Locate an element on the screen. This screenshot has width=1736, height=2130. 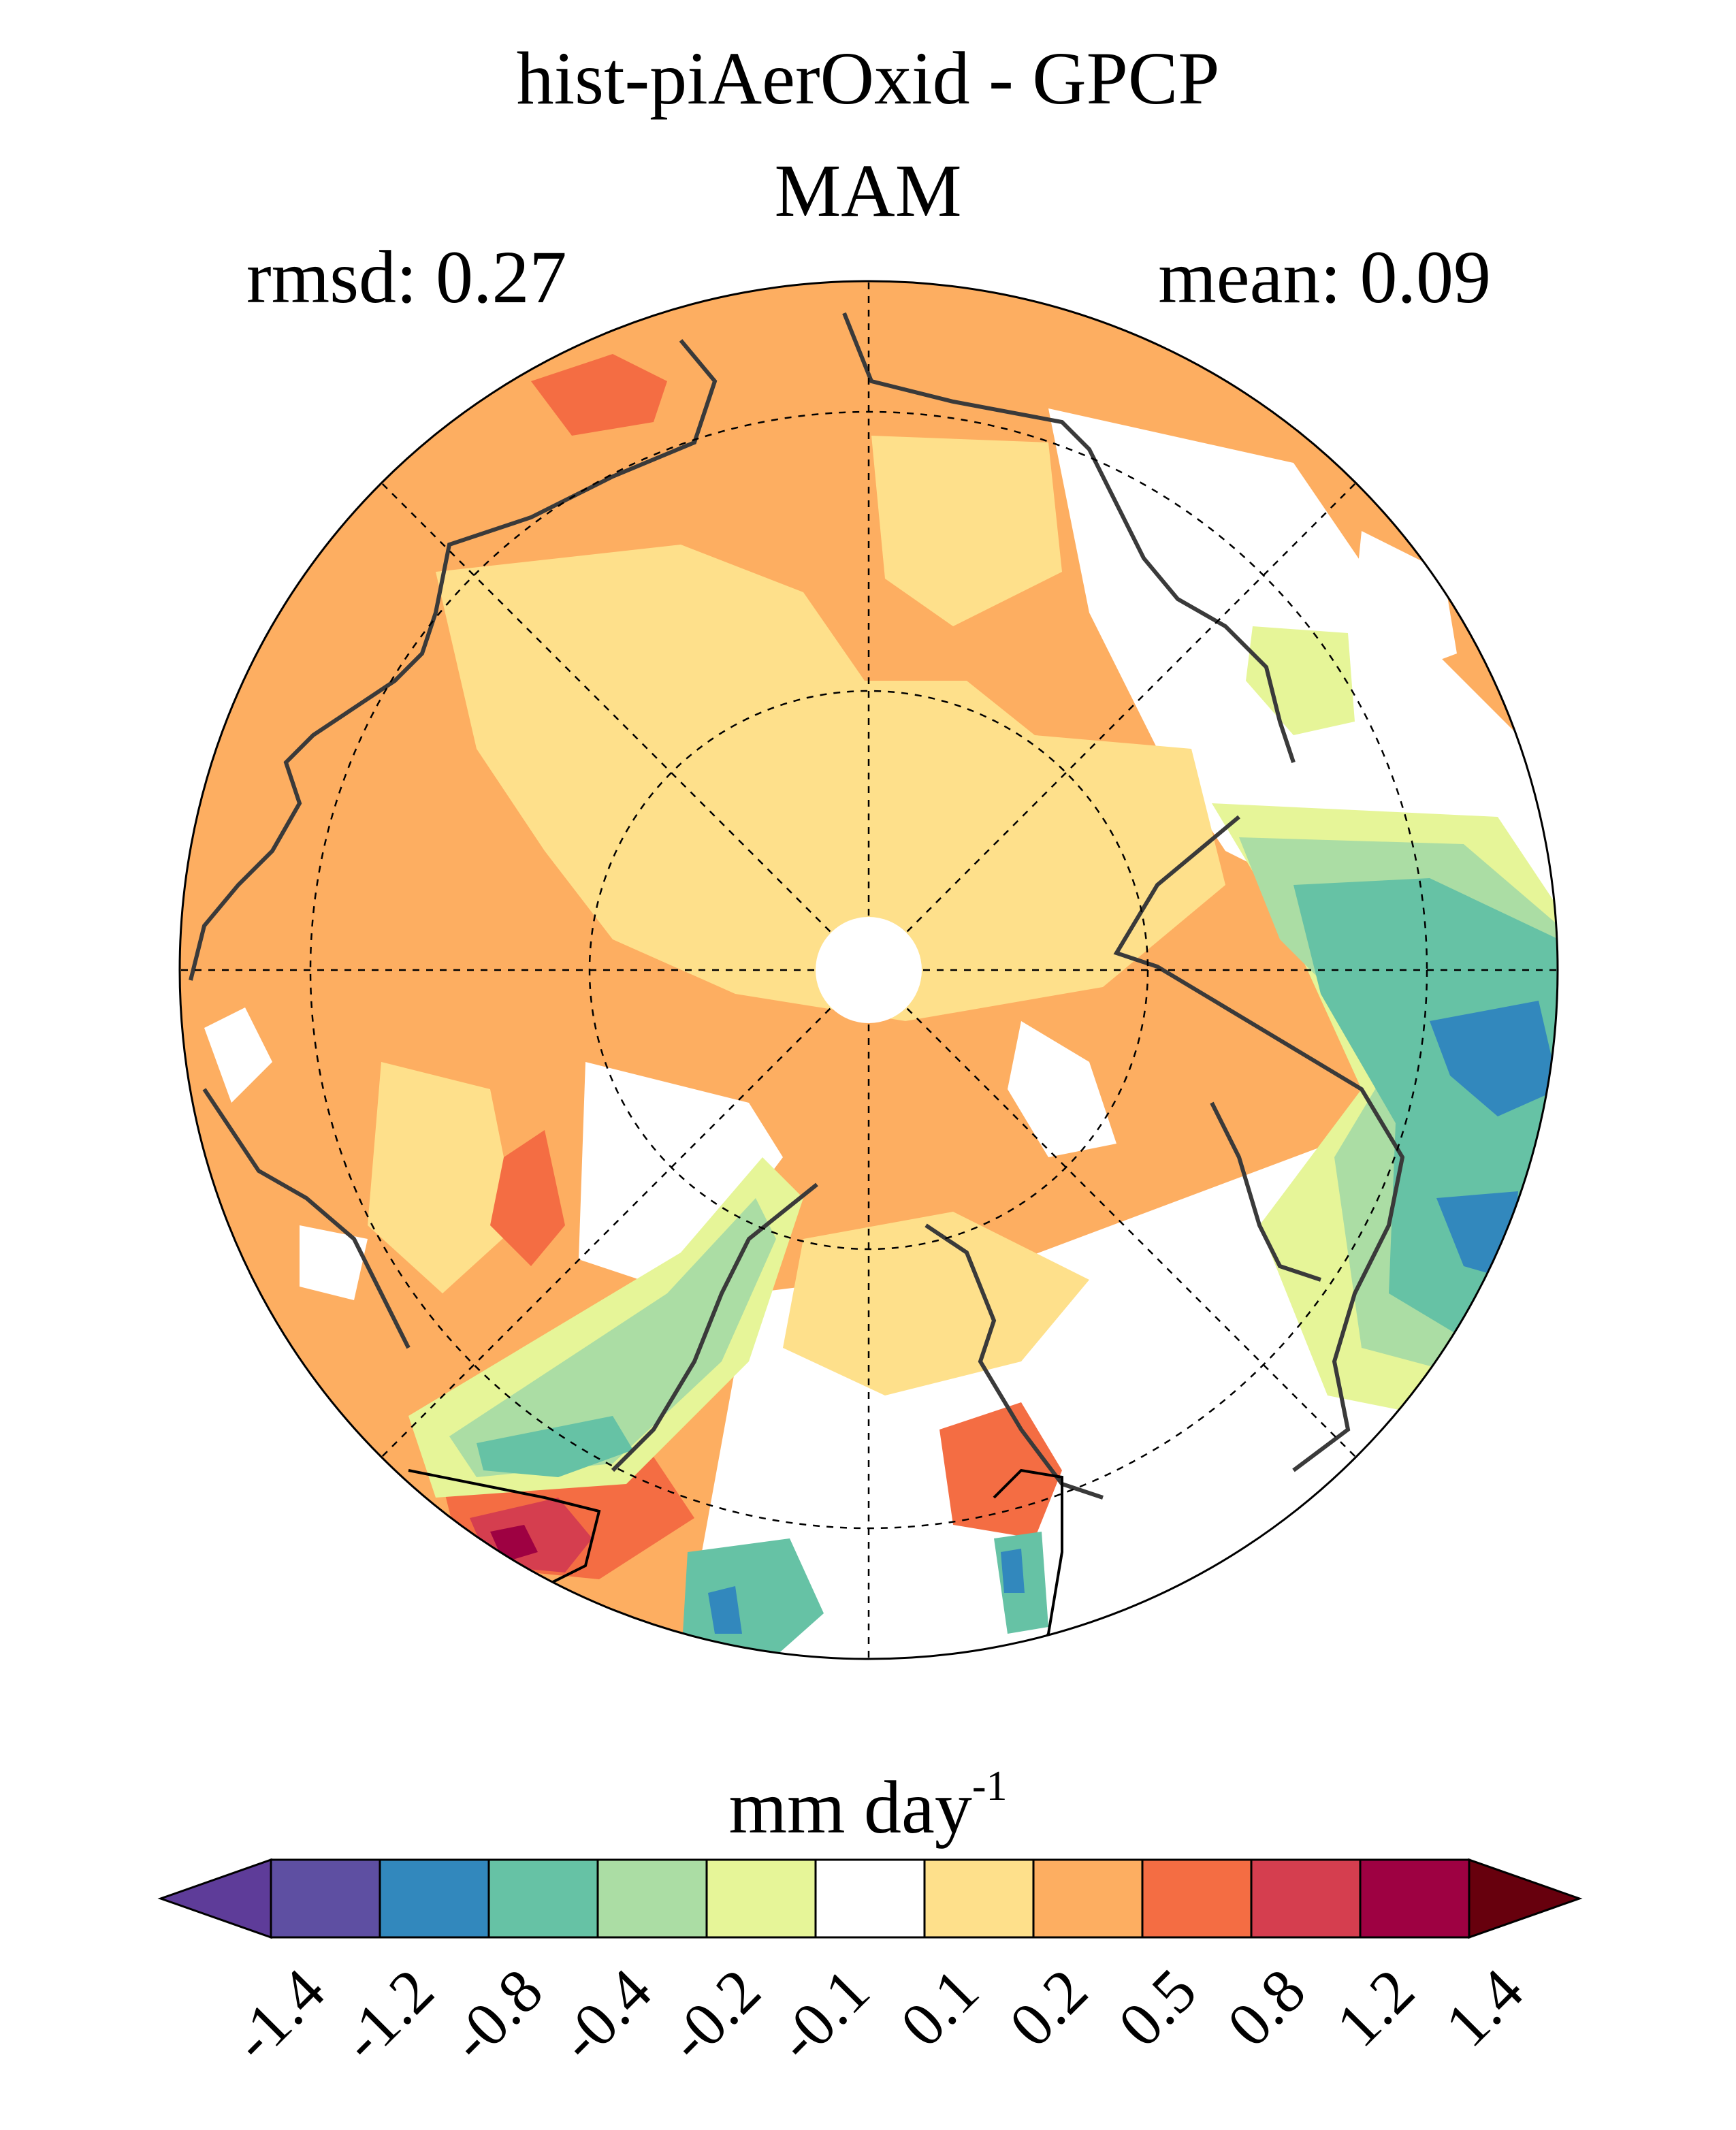
field-white-far-w is located at coordinates (238, 1055).